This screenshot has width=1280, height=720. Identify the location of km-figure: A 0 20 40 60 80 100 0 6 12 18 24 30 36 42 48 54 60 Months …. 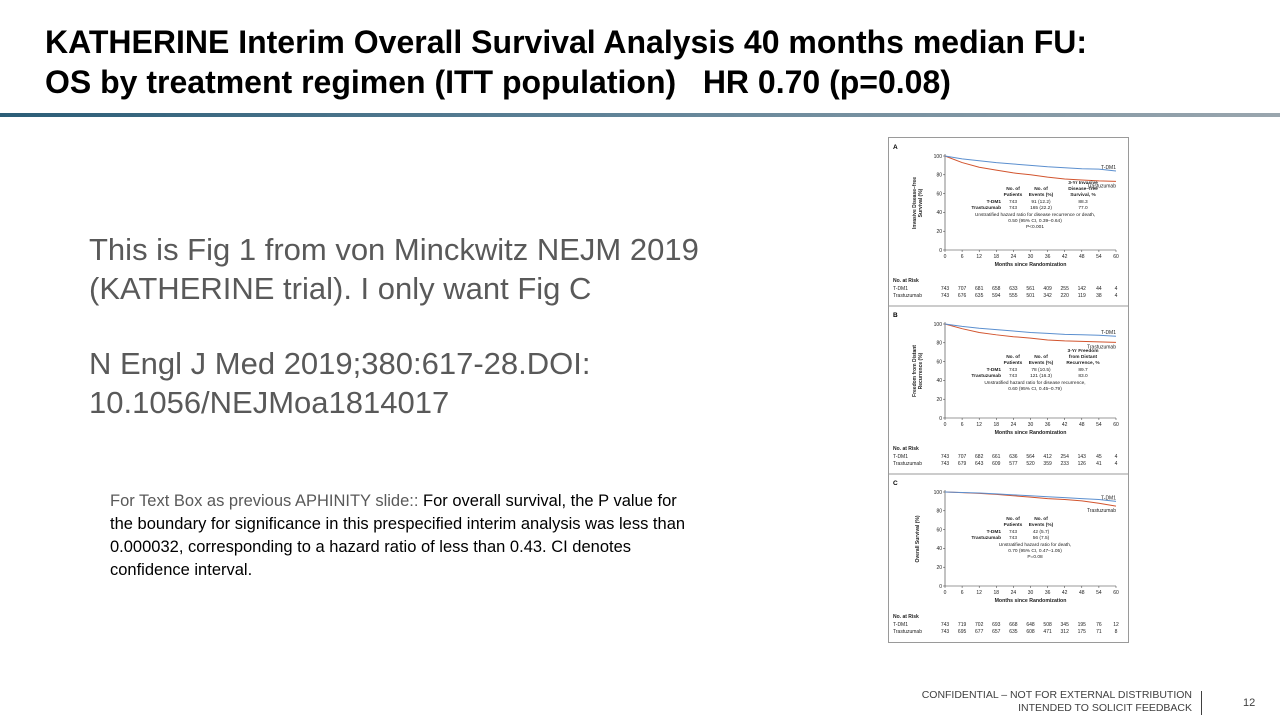
(1008, 390).